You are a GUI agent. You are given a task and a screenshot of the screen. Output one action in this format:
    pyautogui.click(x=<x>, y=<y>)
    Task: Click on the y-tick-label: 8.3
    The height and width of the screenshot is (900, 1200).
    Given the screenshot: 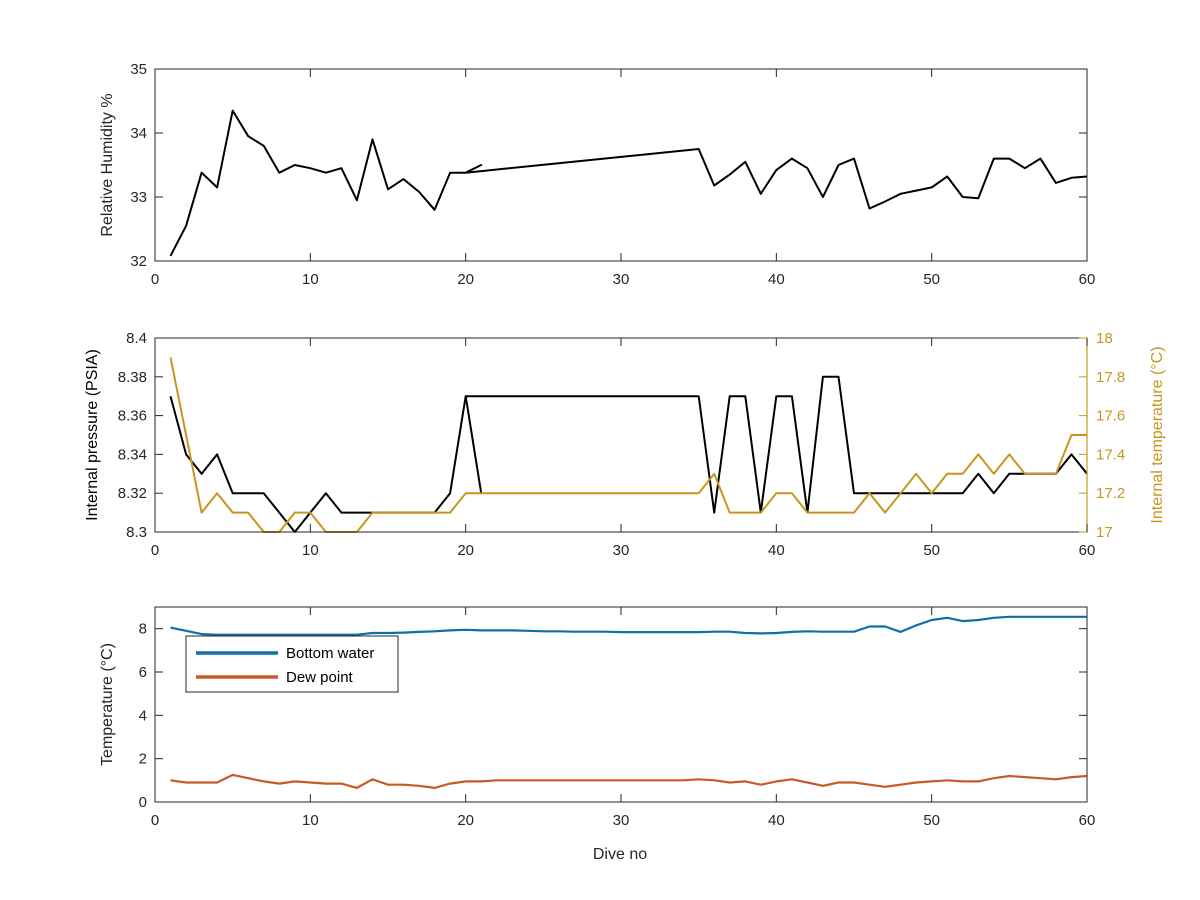 What is the action you would take?
    pyautogui.click(x=136, y=532)
    